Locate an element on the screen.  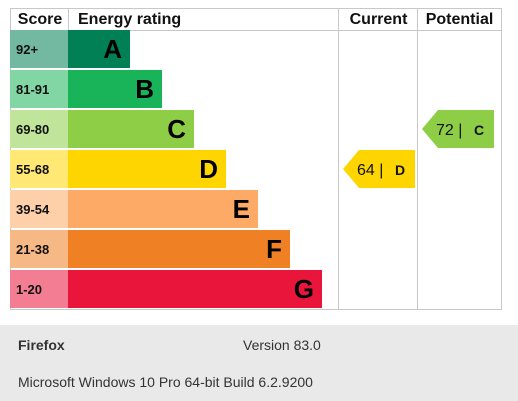
current-rating-value: 64 | is located at coordinates (370, 170).